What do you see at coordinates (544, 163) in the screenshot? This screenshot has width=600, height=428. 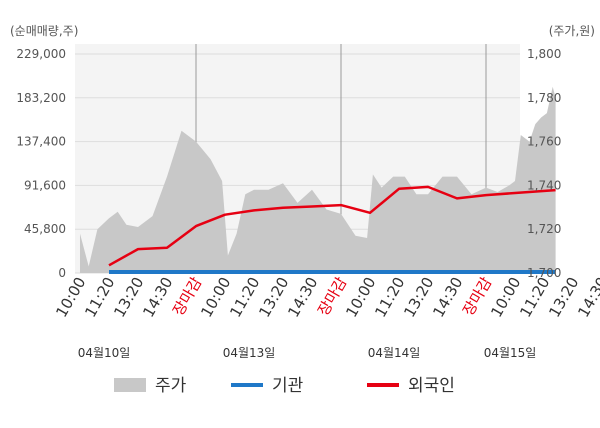 I see `right-axis-ticks: 1,800 1,780 1,760 1,740 1,720 1,700` at bounding box center [544, 163].